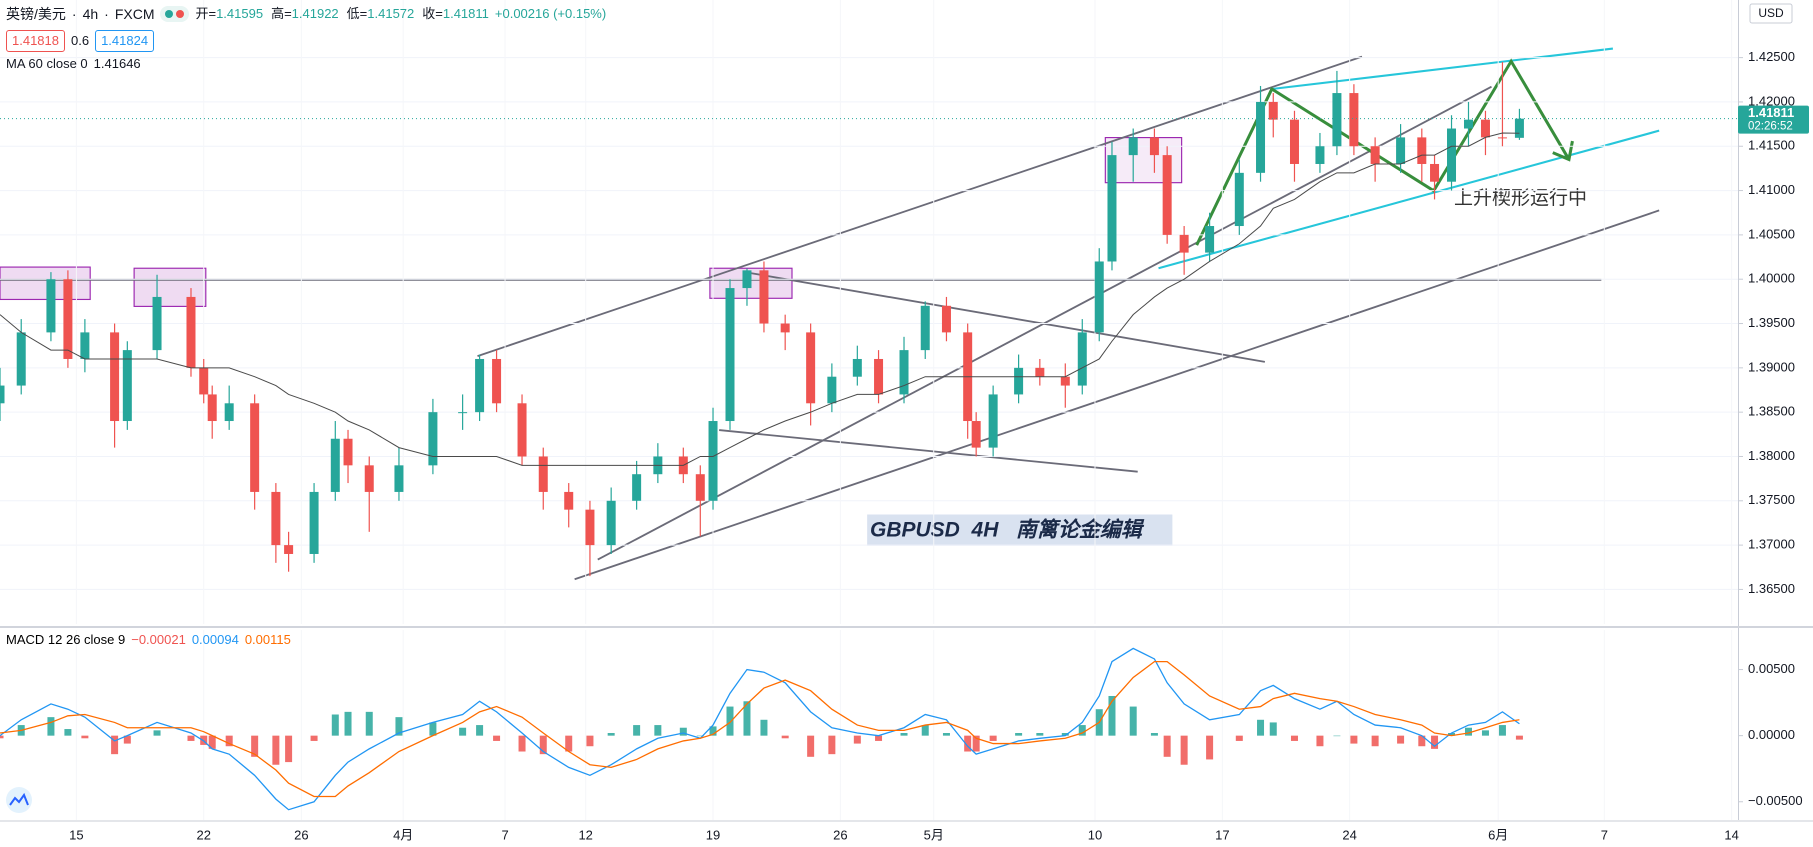 This screenshot has width=1813, height=847. Describe the element at coordinates (1604, 834) in the screenshot. I see `x-tick-label: 7` at that location.